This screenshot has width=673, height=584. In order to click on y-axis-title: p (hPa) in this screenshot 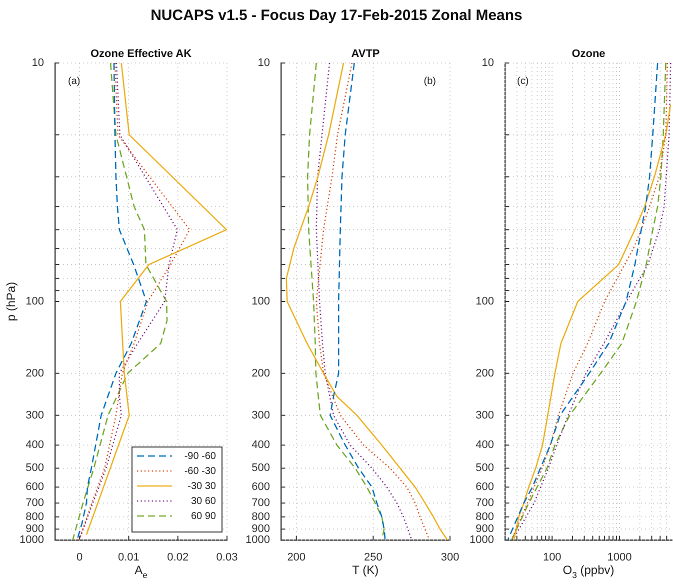, I will do `click(11, 302)`.